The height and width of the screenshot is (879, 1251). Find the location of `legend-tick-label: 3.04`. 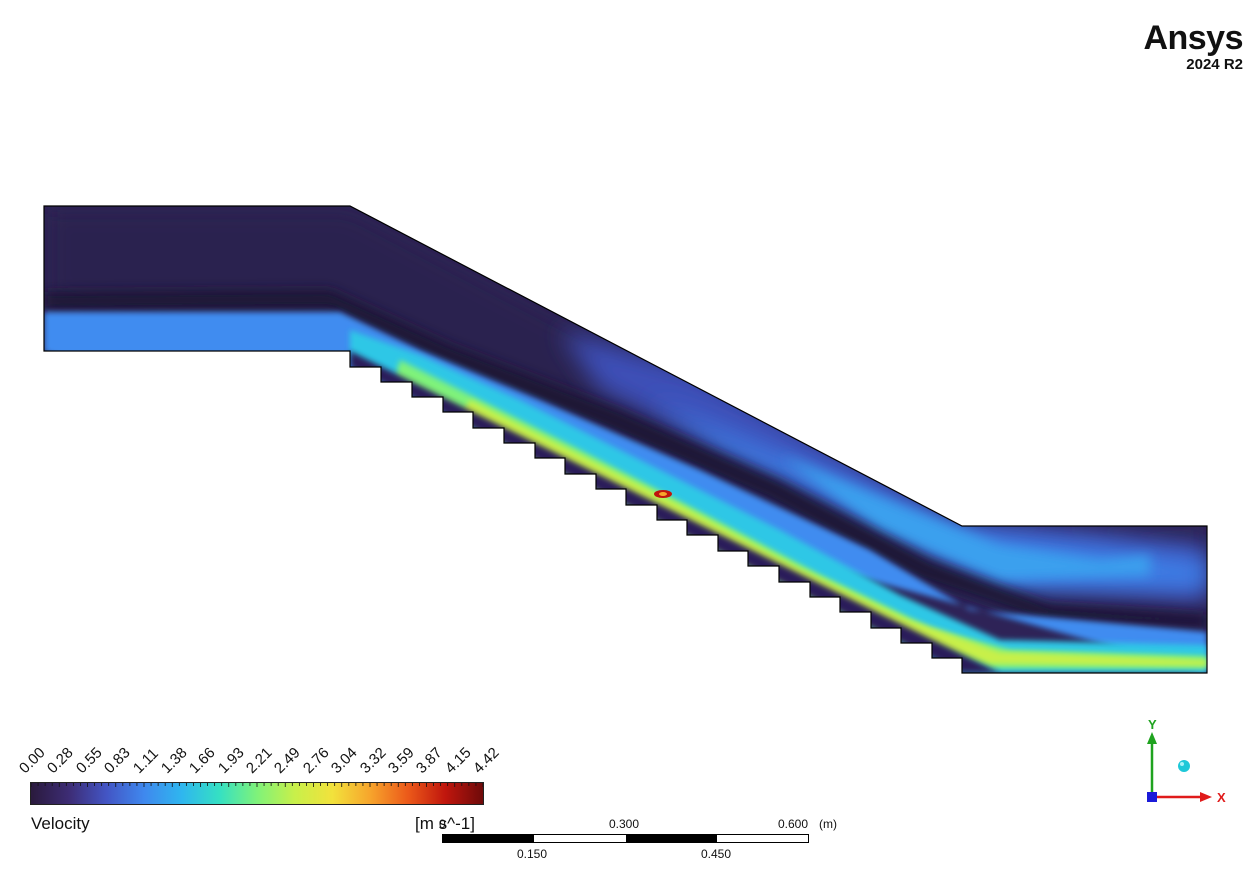

legend-tick-label: 3.04 is located at coordinates (344, 760).